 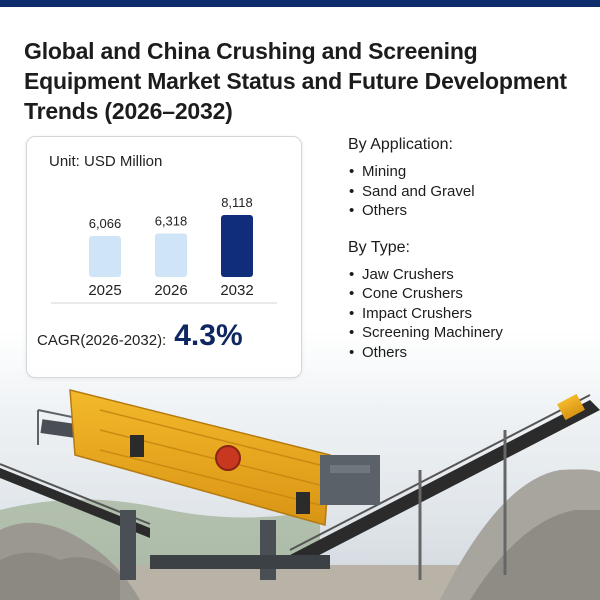 I want to click on top-accent-bar, so click(x=300, y=3).